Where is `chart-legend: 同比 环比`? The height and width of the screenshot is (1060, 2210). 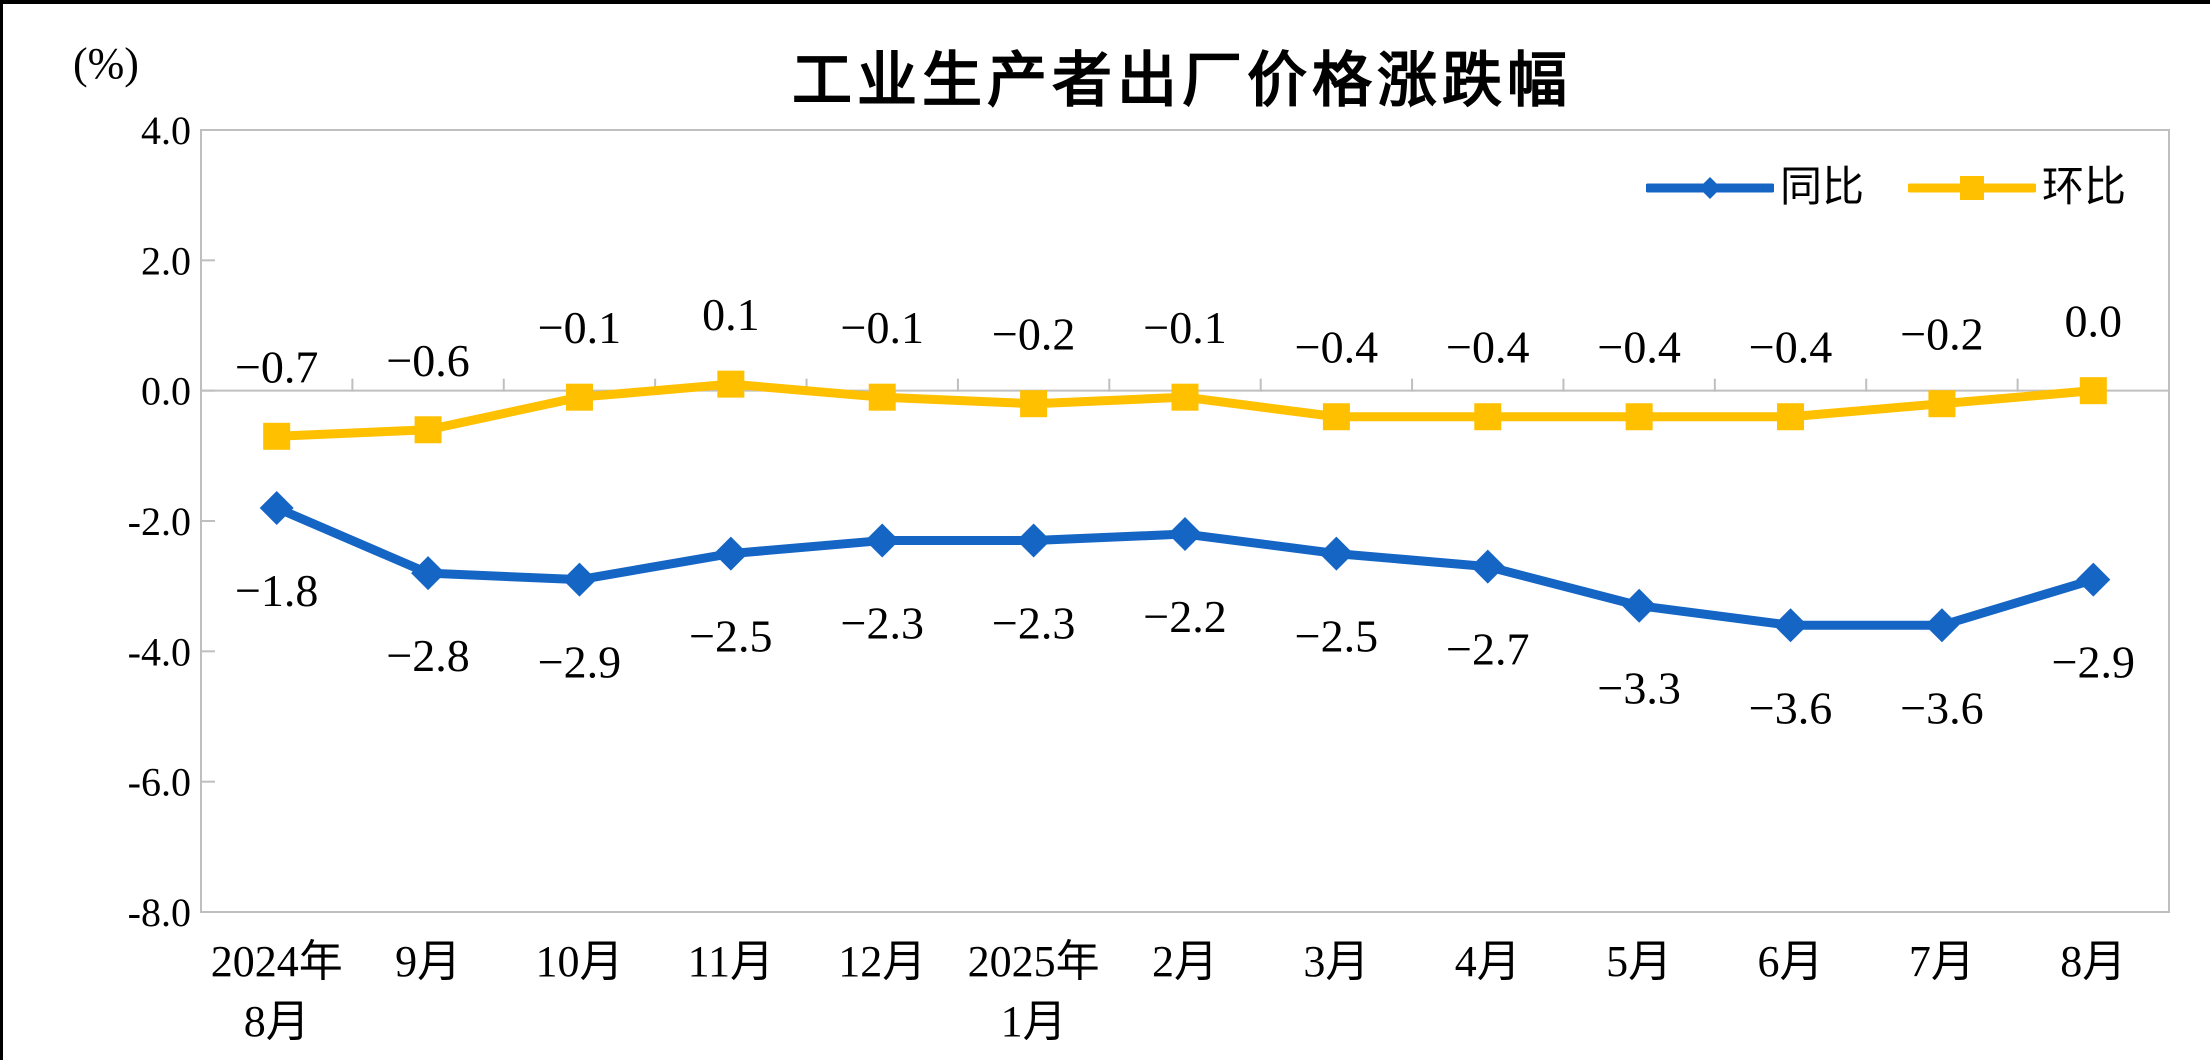
chart-legend: 同比 环比 is located at coordinates (1886, 188).